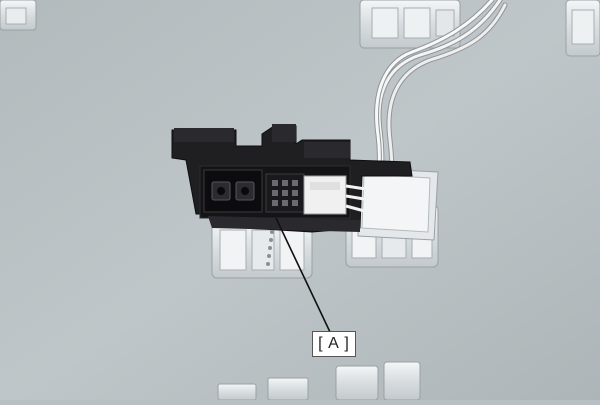 The height and width of the screenshot is (405, 600). I want to click on cable-tie, so click(270, 248).